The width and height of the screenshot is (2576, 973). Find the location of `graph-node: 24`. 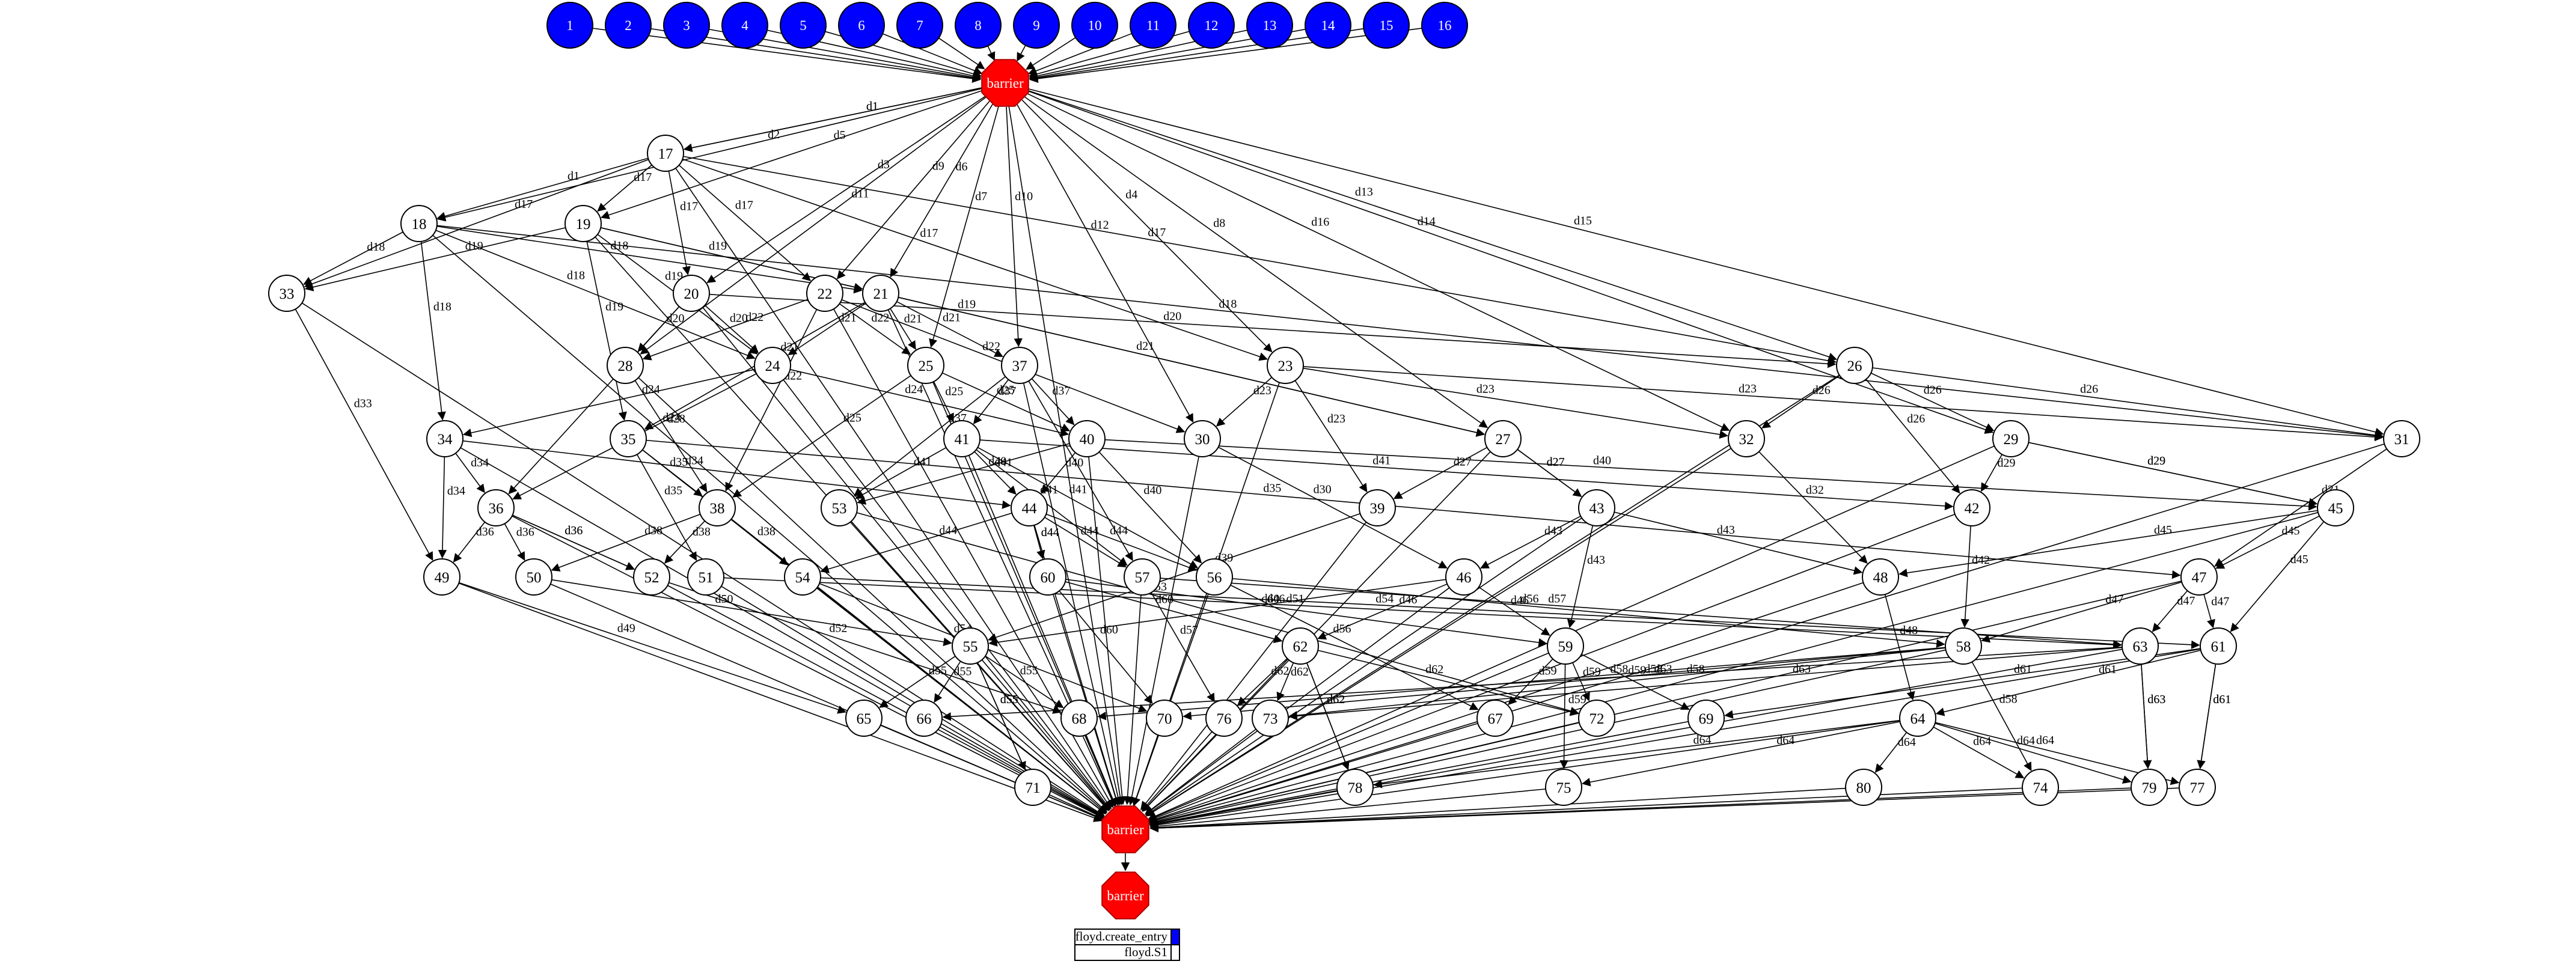

graph-node: 24 is located at coordinates (772, 365).